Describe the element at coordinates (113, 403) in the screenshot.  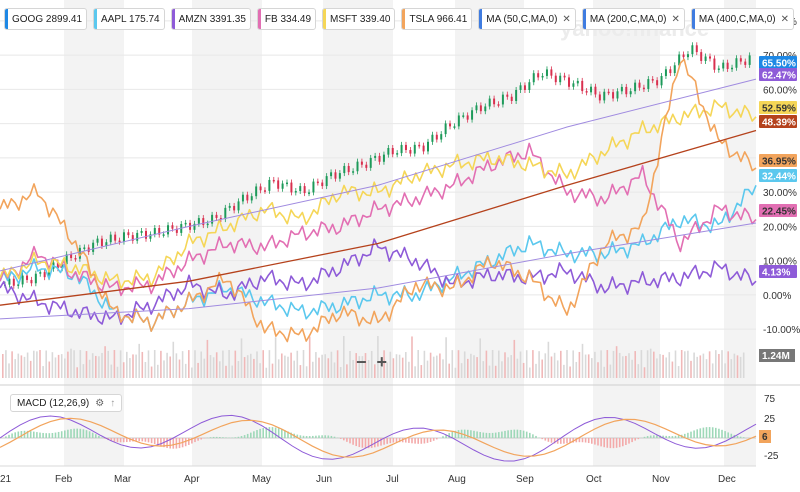
I see `arrow-up-icon: ↑` at that location.